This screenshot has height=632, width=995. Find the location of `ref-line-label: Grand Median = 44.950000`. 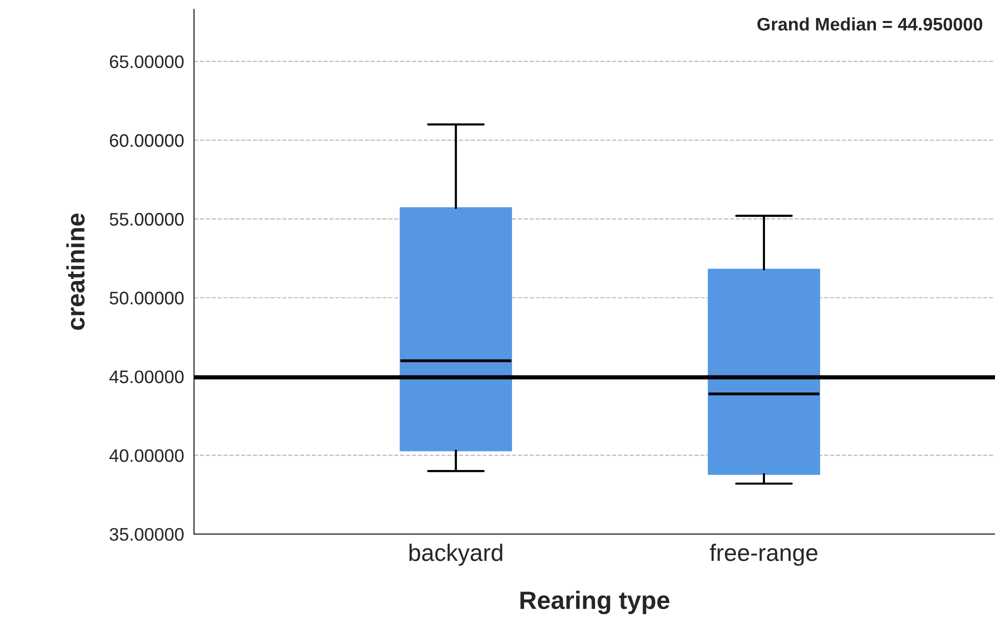

ref-line-label: Grand Median = 44.950000 is located at coordinates (869, 24).